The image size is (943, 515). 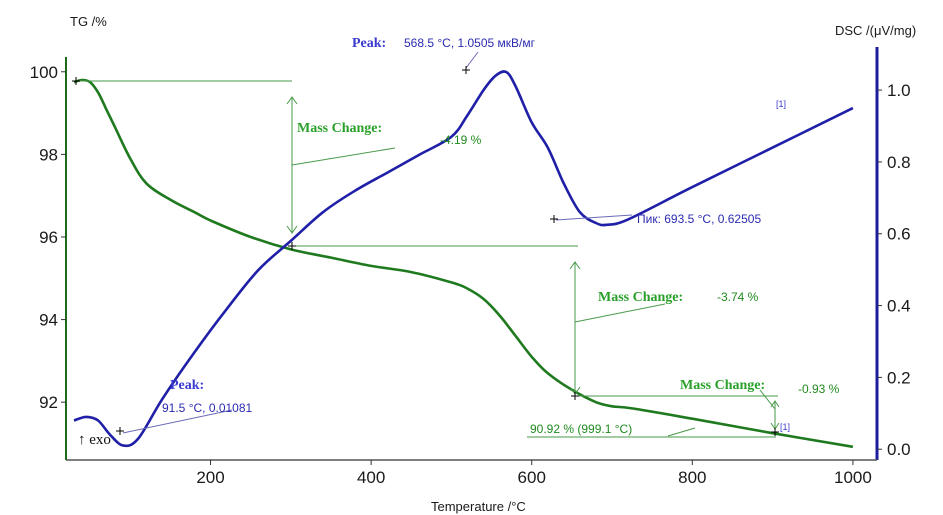 I want to click on residual-mass-label: 90.92 % (999.1 °C), so click(x=581, y=429).